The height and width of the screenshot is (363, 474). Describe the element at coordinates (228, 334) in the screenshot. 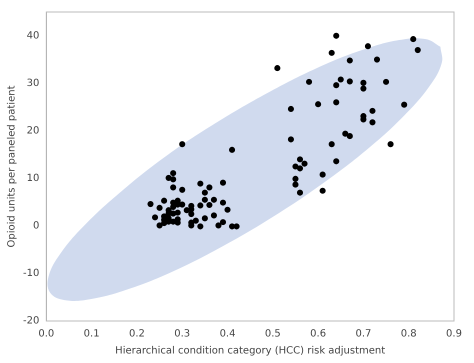

I see `x-tick-label: 0.4` at that location.